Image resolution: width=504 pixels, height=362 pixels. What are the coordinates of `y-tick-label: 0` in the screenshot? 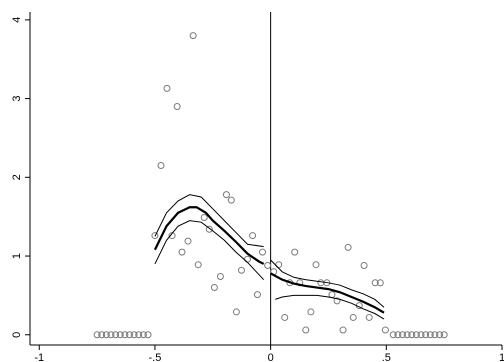 It's located at (17, 335).